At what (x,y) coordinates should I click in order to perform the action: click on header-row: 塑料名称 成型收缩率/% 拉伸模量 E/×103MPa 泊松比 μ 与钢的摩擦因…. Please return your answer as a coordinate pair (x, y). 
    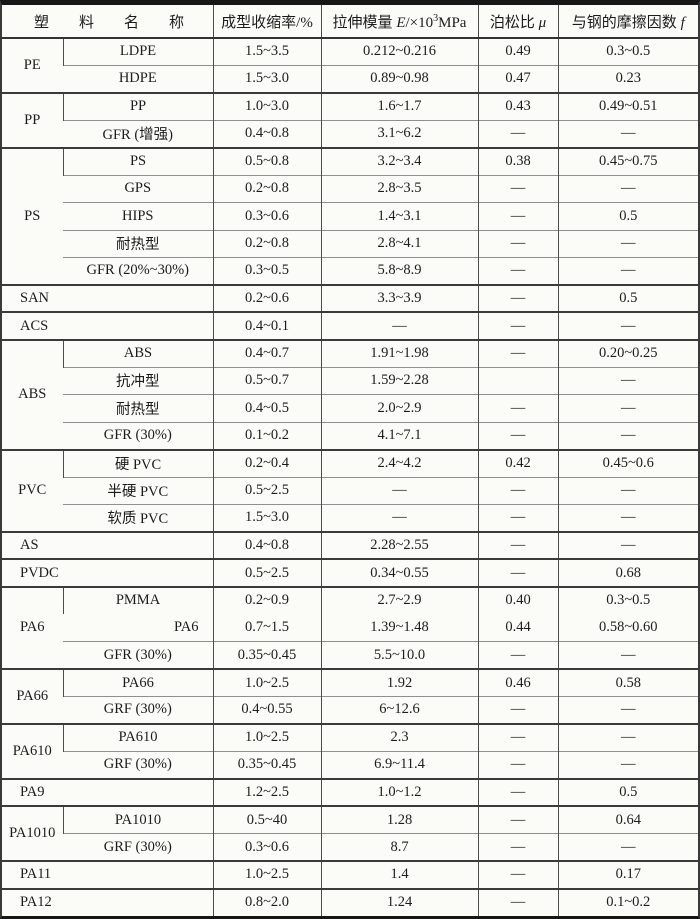
    Looking at the image, I should click on (350, 22).